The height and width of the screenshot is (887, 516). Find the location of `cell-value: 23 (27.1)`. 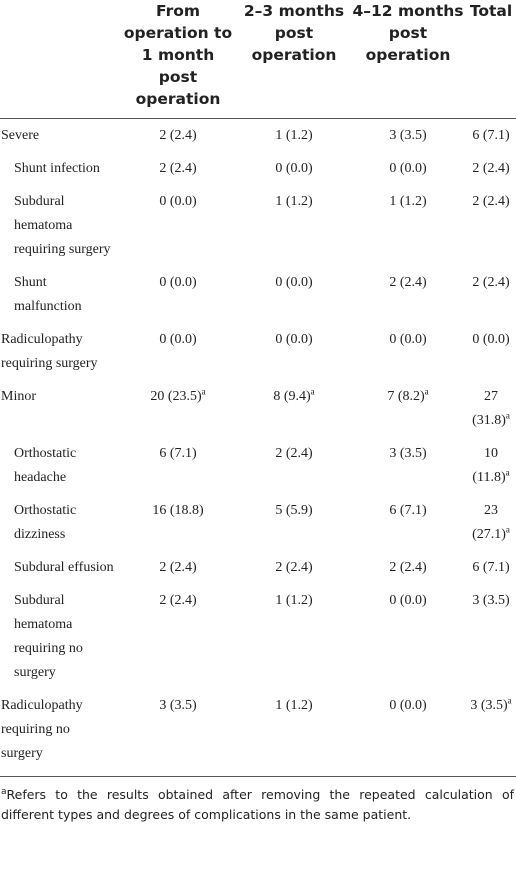

cell-value: 23 (27.1) is located at coordinates (489, 522).